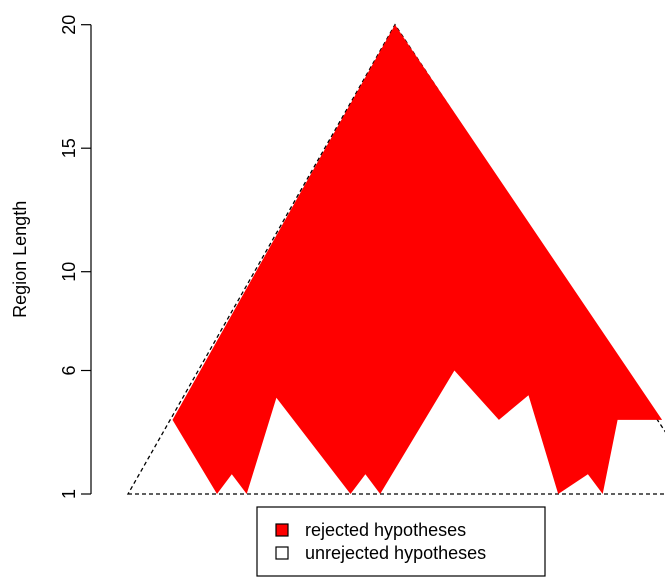 The height and width of the screenshot is (584, 665). What do you see at coordinates (69, 494) in the screenshot?
I see `y-tick-label: 1` at bounding box center [69, 494].